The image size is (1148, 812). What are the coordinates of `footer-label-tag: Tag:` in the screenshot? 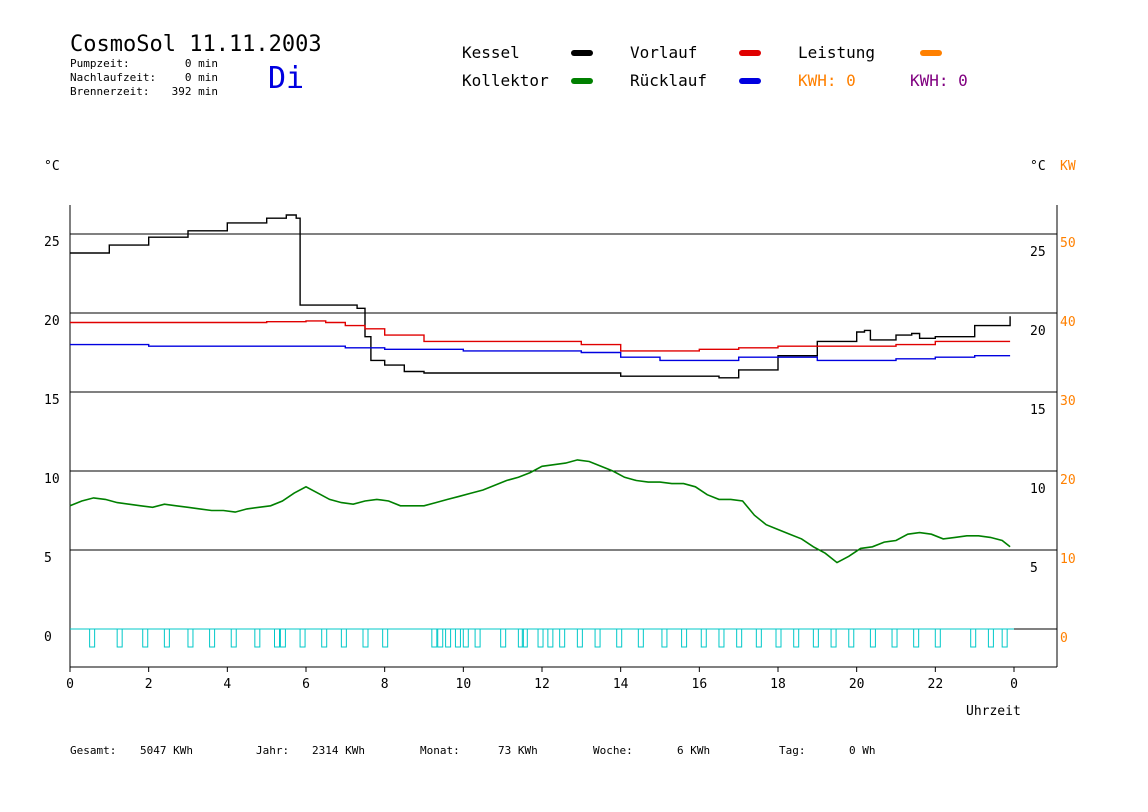 It's located at (792, 750).